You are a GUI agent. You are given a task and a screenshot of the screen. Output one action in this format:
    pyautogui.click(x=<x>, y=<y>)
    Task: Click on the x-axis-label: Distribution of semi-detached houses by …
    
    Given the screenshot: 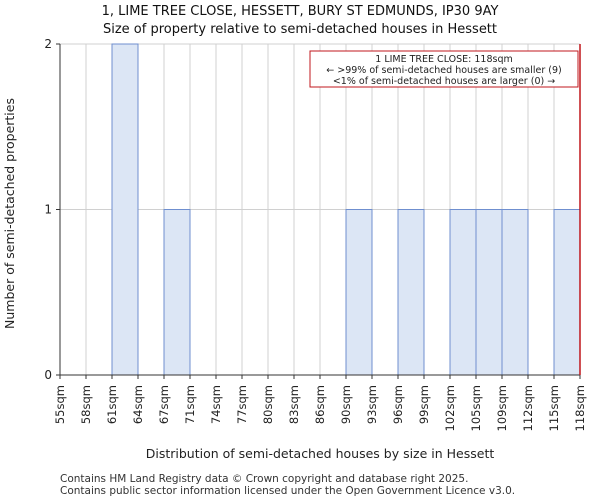 What is the action you would take?
    pyautogui.click(x=320, y=453)
    